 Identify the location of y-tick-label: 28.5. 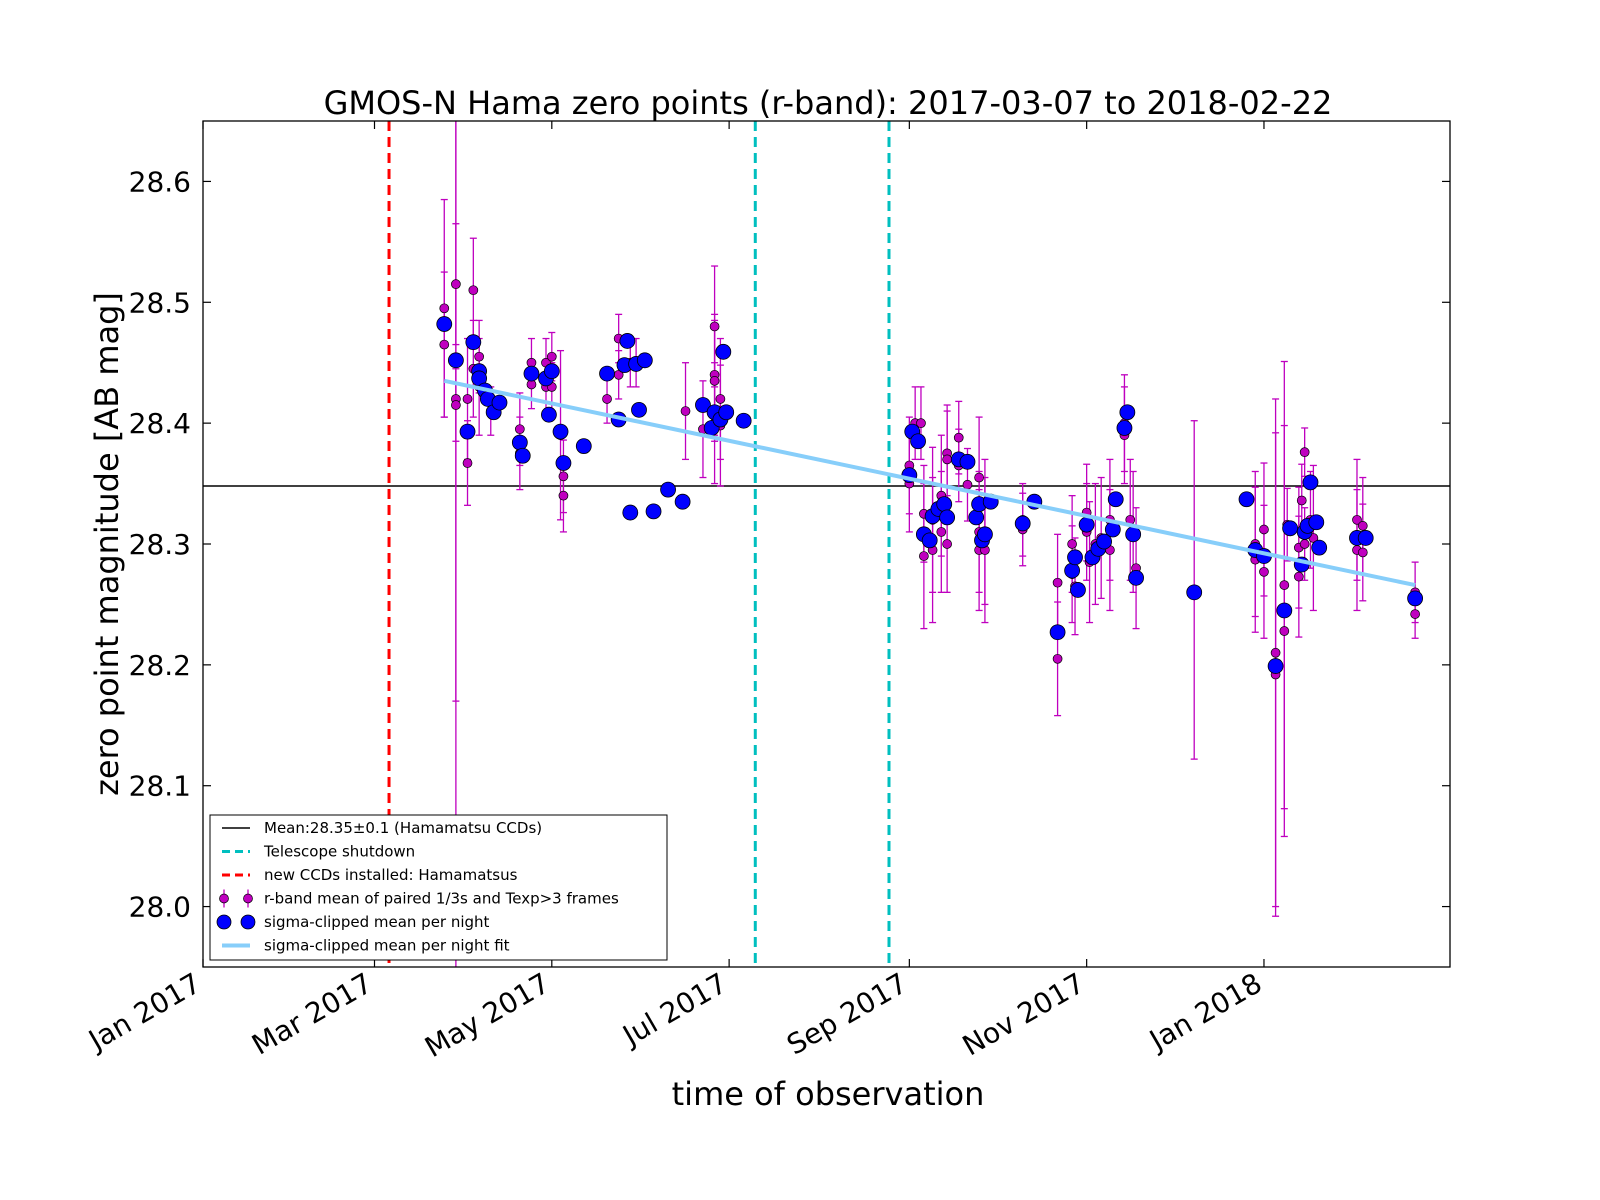
(160, 302).